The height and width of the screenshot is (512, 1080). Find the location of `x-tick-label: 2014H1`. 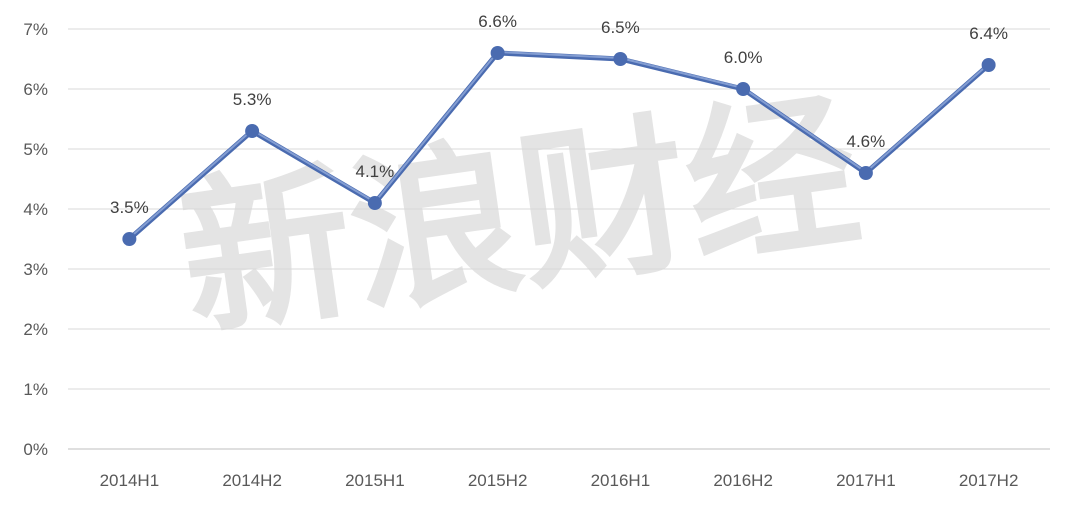

x-tick-label: 2014H1 is located at coordinates (130, 480).